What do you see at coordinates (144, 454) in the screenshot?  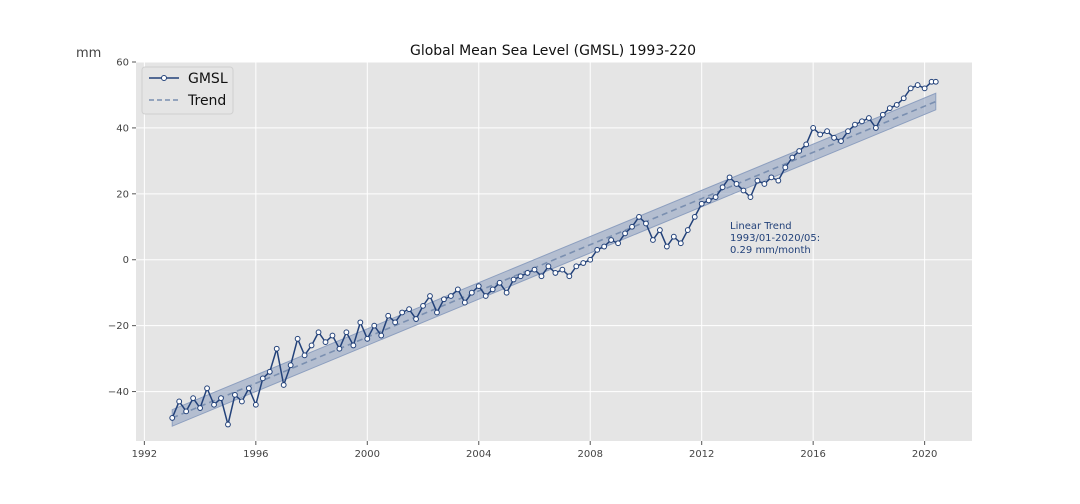 I see `x-tick-label: 1992` at bounding box center [144, 454].